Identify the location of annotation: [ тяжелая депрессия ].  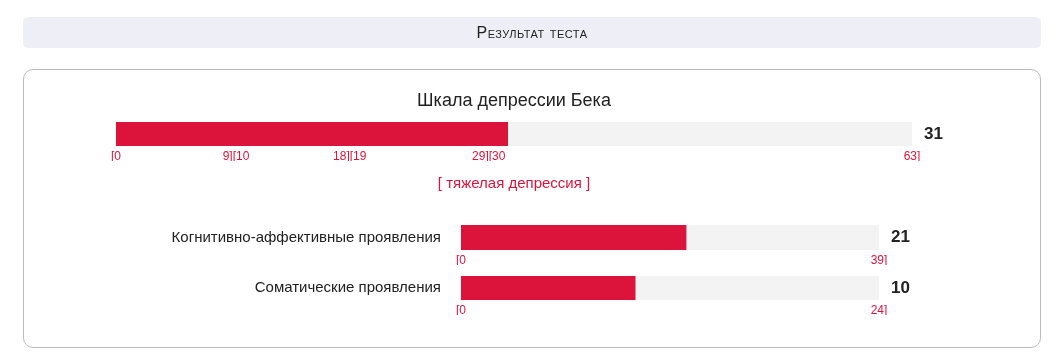
(514, 183).